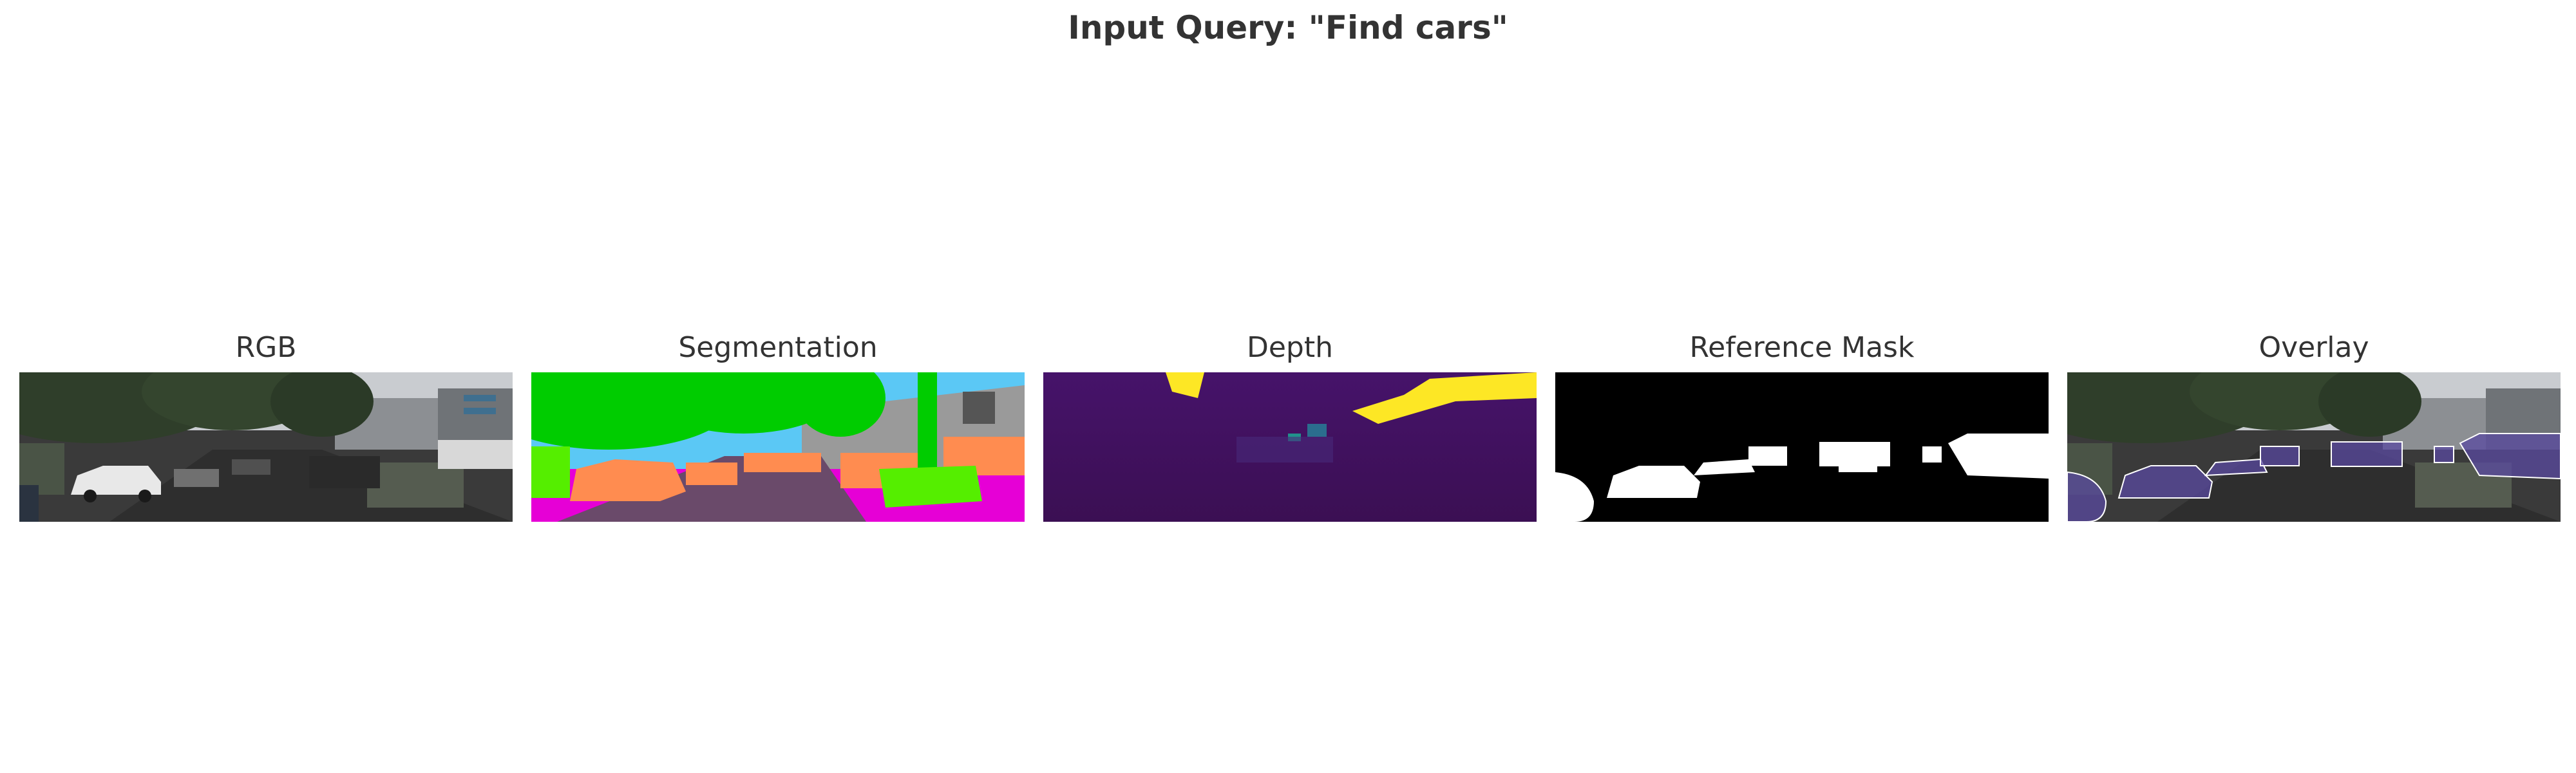  What do you see at coordinates (1290, 347) in the screenshot?
I see `depth-panel-title: Depth` at bounding box center [1290, 347].